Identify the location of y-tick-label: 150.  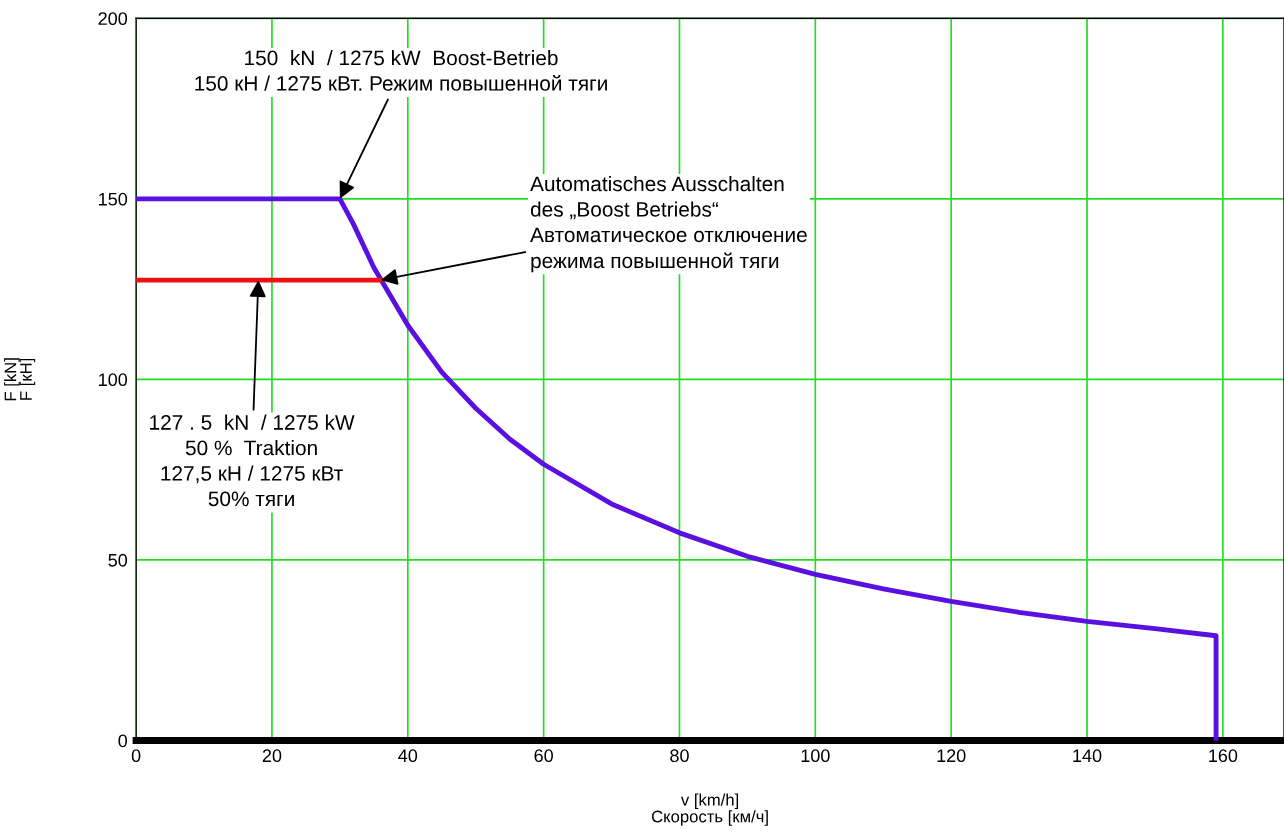
(113, 199).